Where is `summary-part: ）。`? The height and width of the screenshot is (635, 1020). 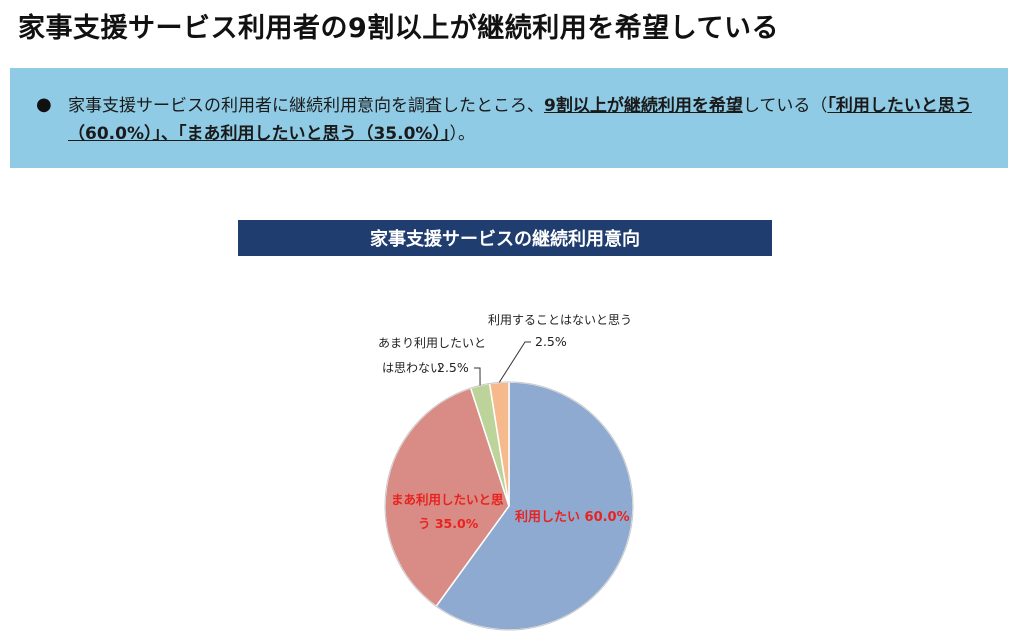 summary-part: ）。 is located at coordinates (462, 134).